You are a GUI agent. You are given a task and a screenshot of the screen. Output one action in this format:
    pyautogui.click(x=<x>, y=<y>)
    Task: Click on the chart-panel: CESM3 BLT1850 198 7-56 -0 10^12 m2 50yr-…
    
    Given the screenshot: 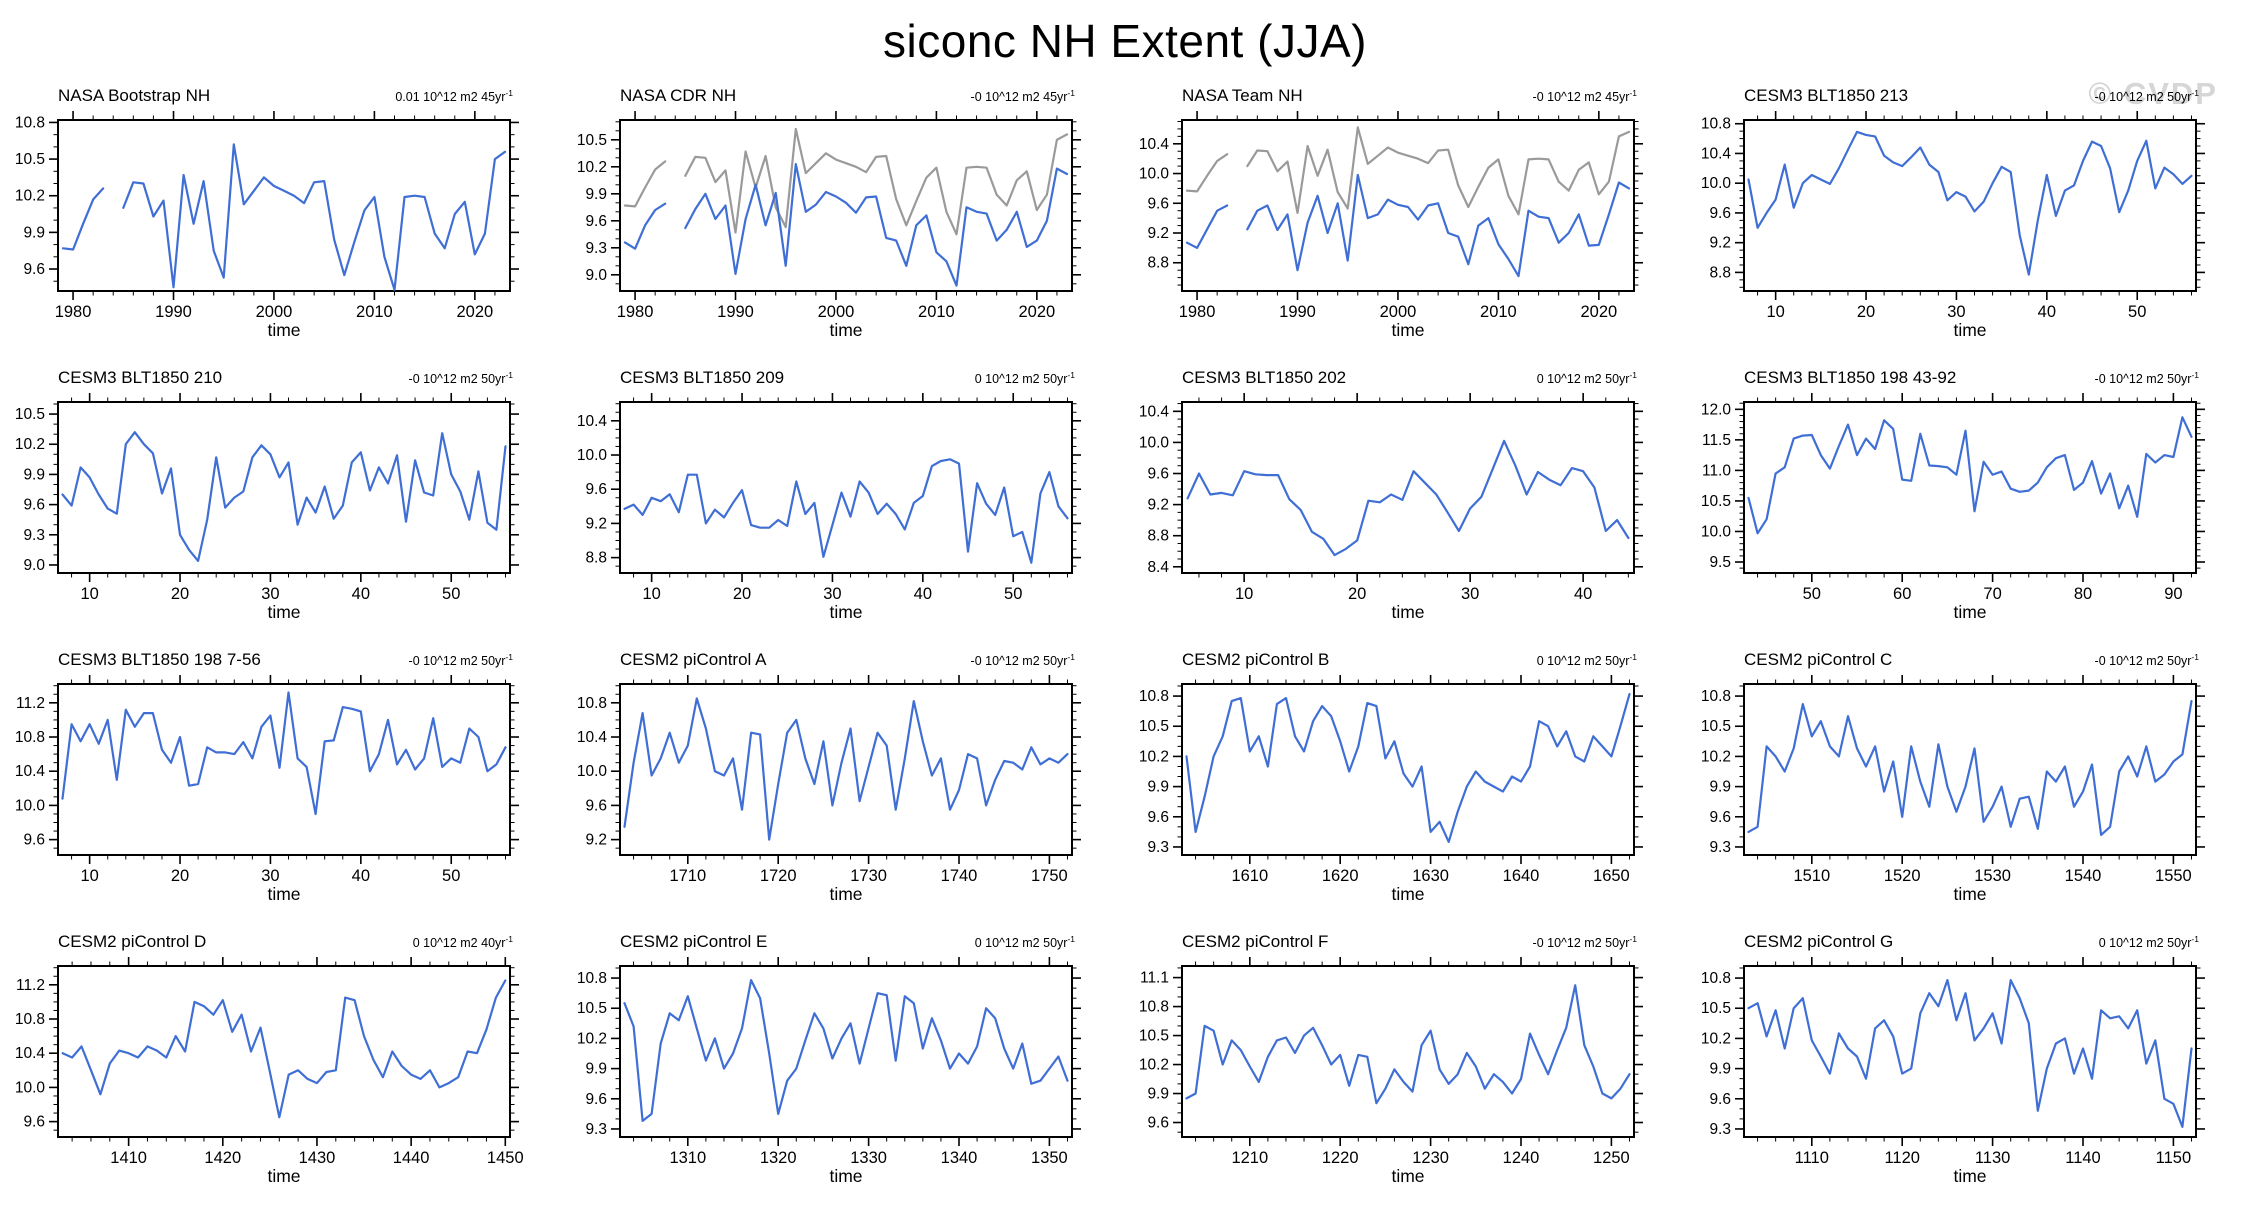 What is the action you would take?
    pyautogui.click(x=282, y=791)
    